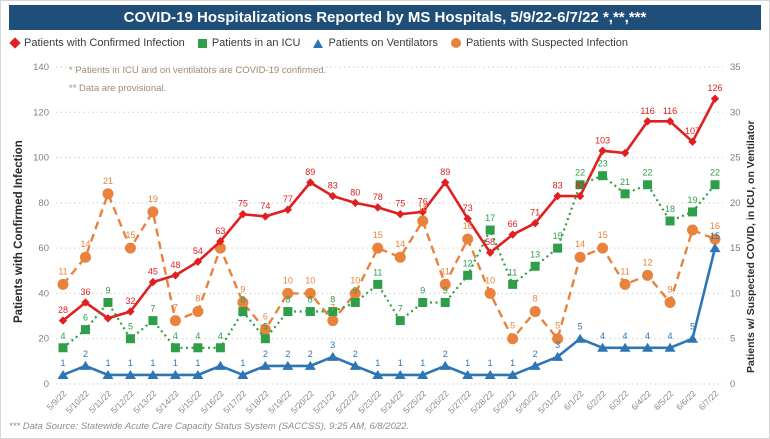 This screenshot has height=439, width=770. I want to click on svg-text: 120, so click(41, 112).